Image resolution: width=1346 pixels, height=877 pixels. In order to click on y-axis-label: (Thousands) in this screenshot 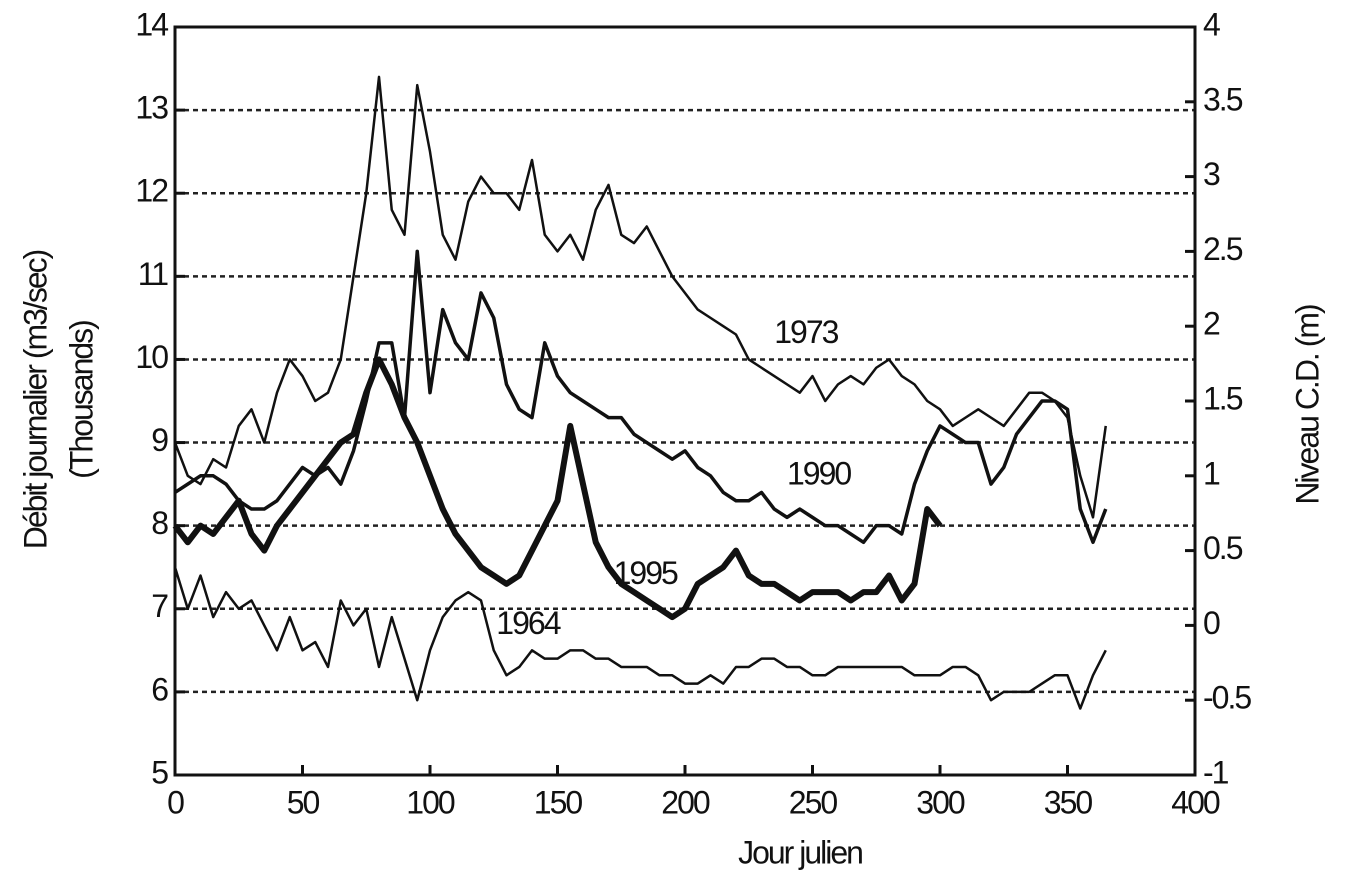, I will do `click(81, 400)`.